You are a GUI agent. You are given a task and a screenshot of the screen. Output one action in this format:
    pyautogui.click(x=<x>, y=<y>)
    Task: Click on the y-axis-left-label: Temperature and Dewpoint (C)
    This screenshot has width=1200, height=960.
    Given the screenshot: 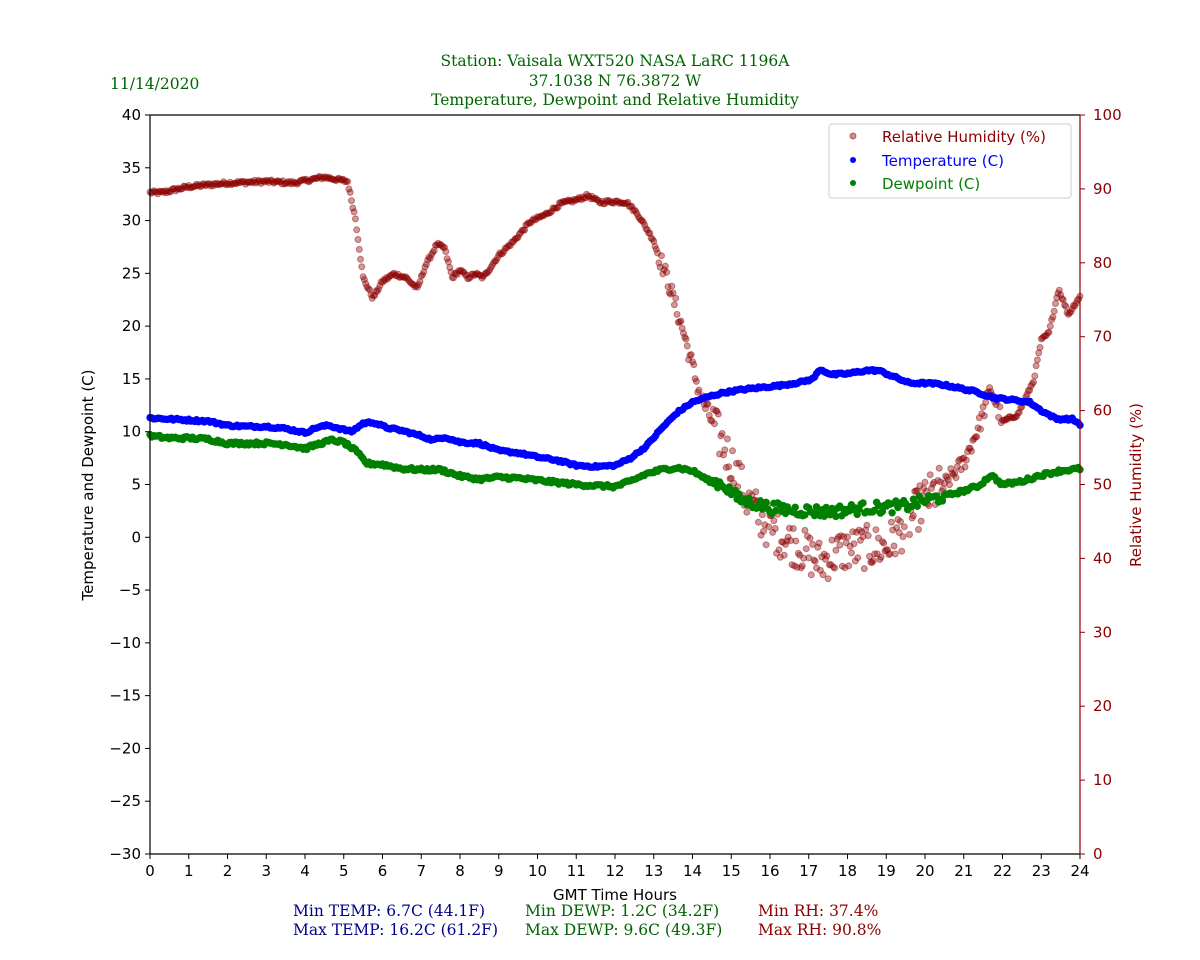 What is the action you would take?
    pyautogui.click(x=88, y=485)
    